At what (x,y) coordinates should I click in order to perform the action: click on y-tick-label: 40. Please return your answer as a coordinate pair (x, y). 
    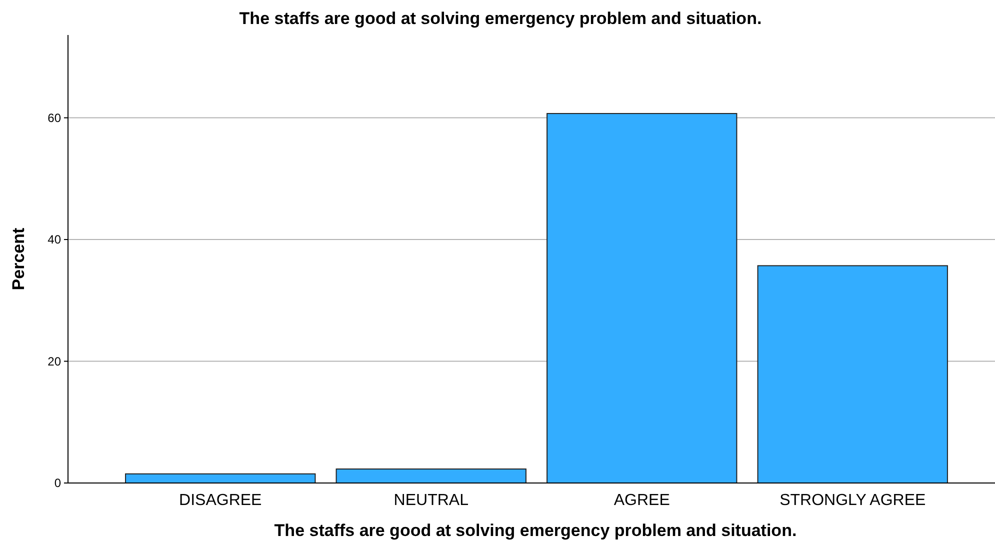
    Looking at the image, I should click on (55, 239).